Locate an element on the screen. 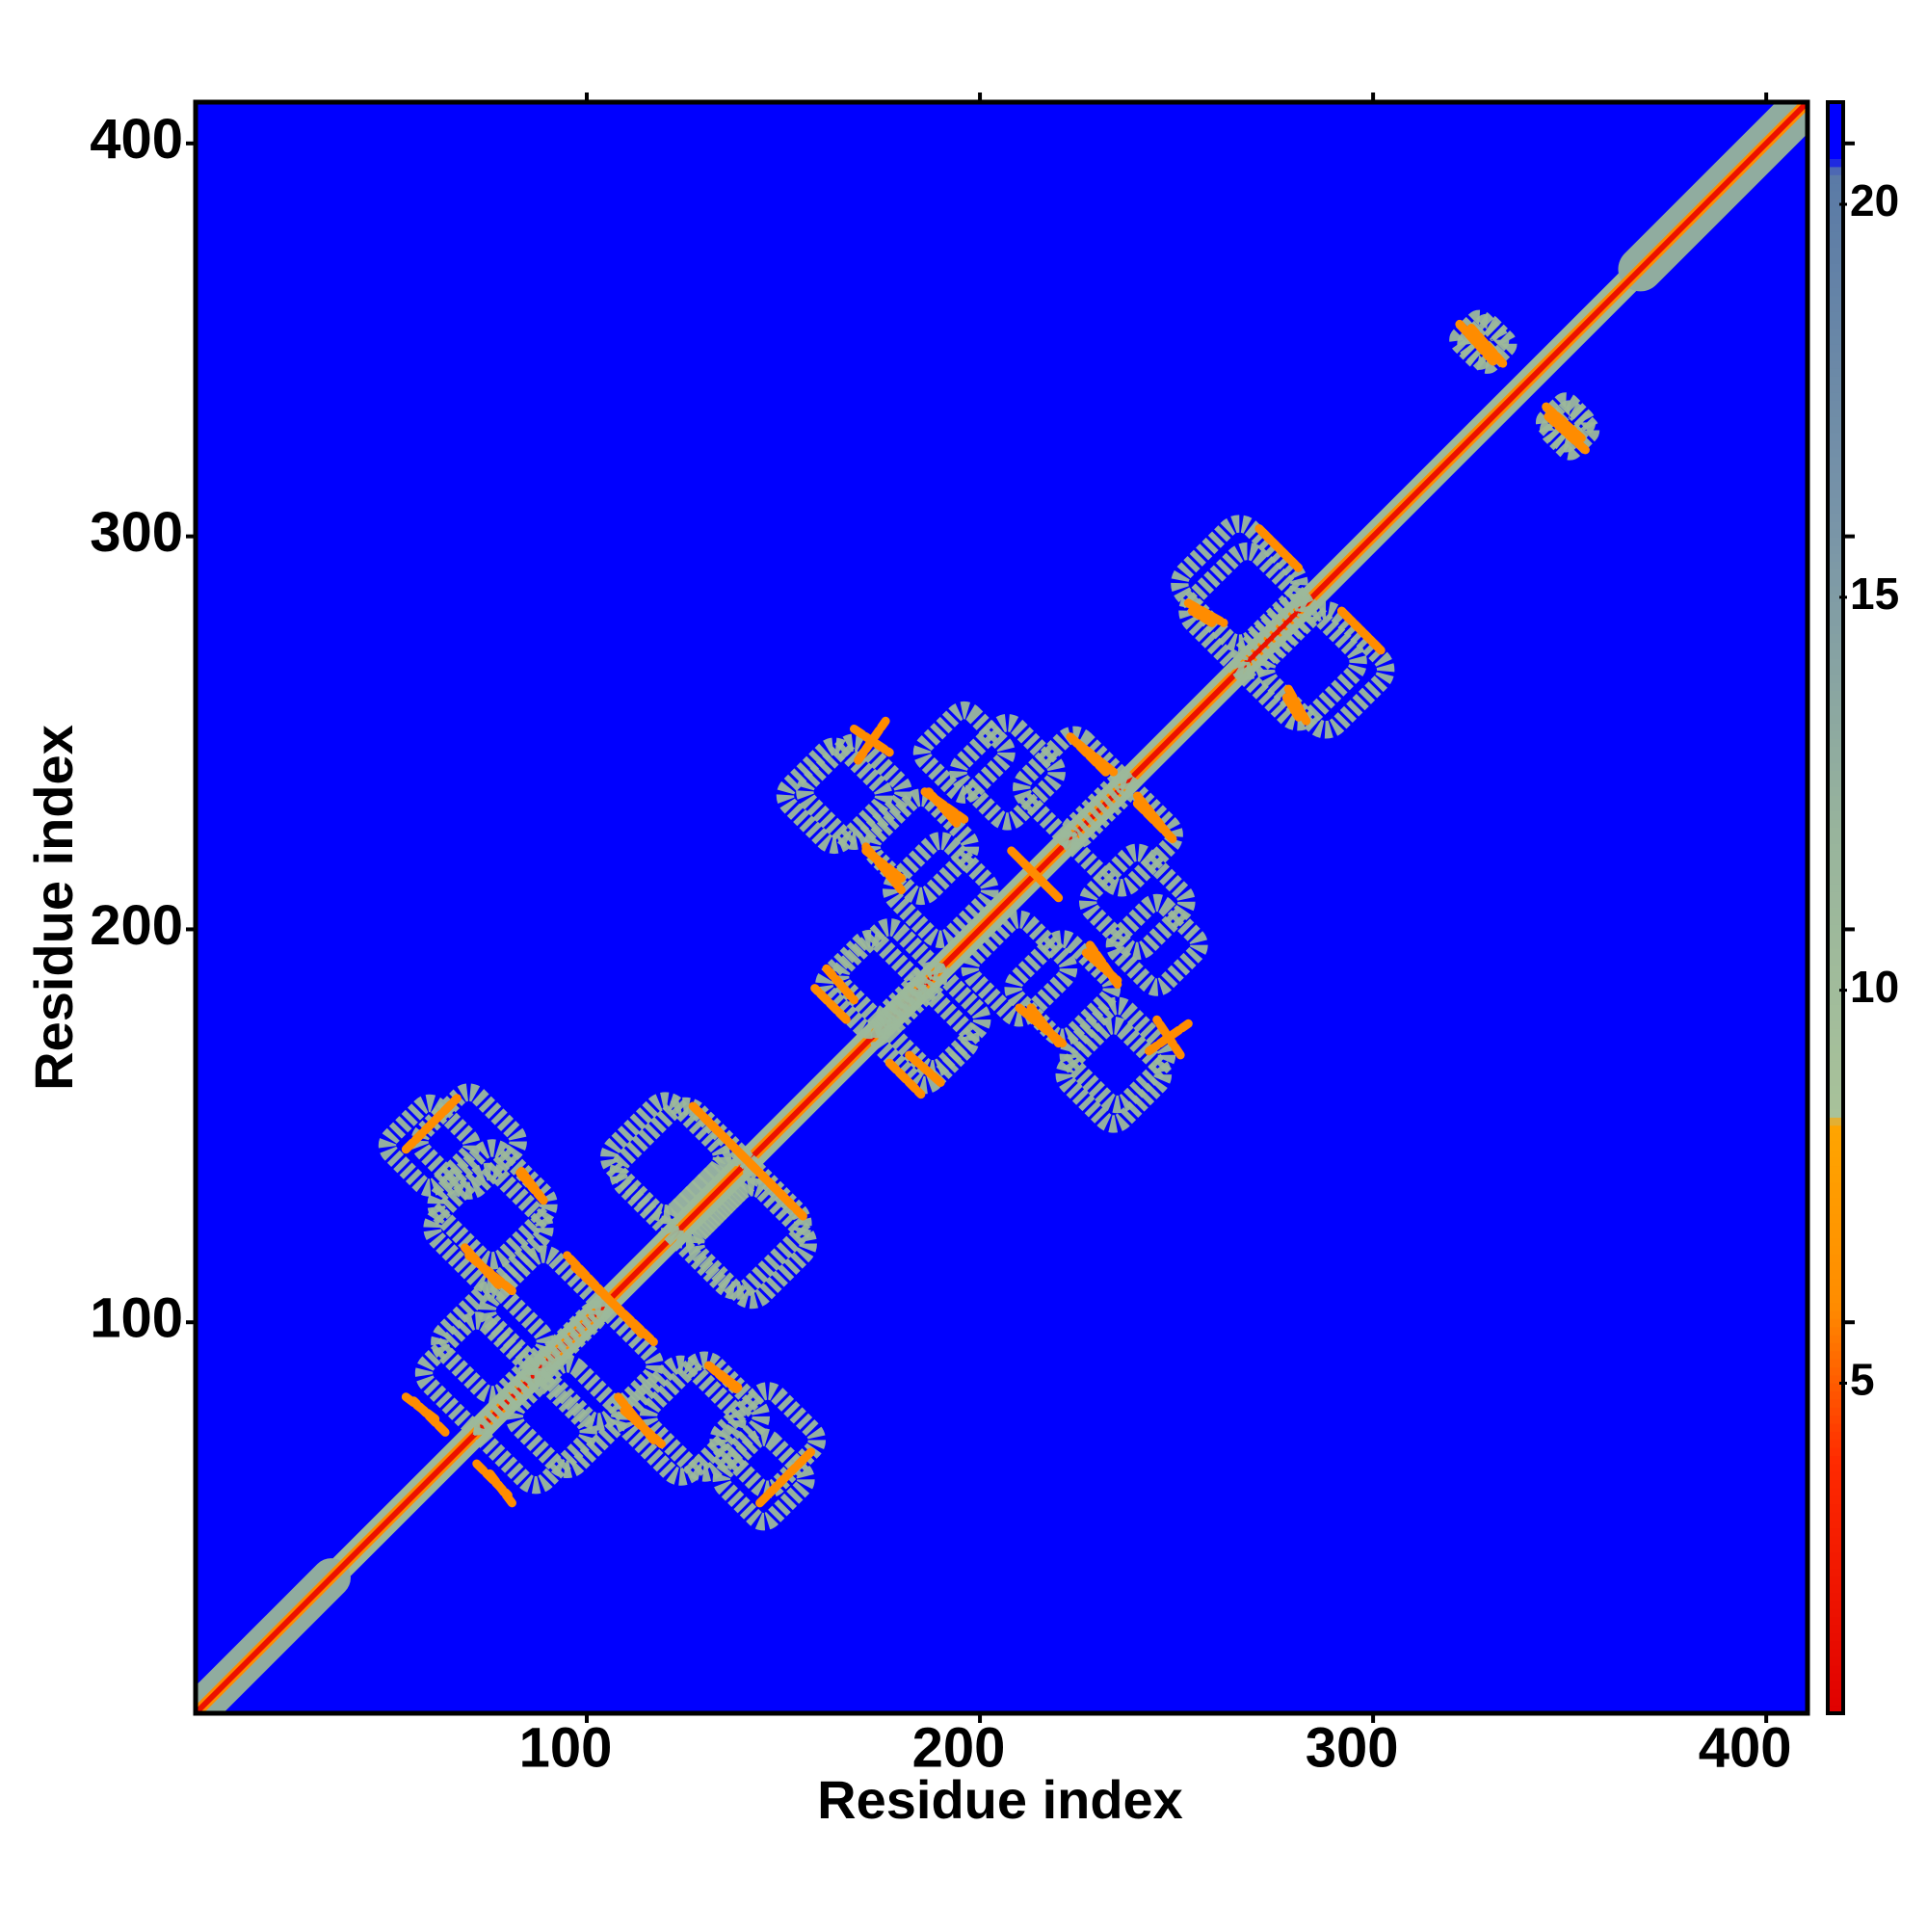  x-tick-label: 400 is located at coordinates (1745, 1747).